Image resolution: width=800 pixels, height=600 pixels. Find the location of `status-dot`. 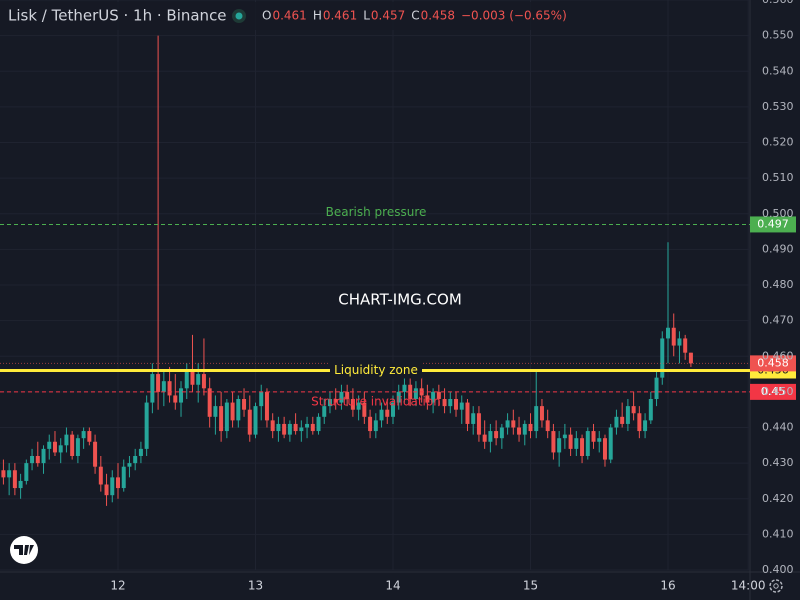

status-dot is located at coordinates (239, 16).